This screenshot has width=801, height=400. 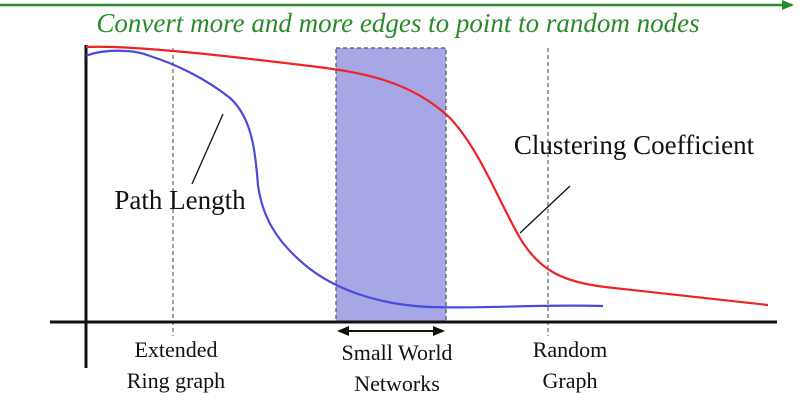 I want to click on random-graph-label-line1: Random, so click(x=570, y=349).